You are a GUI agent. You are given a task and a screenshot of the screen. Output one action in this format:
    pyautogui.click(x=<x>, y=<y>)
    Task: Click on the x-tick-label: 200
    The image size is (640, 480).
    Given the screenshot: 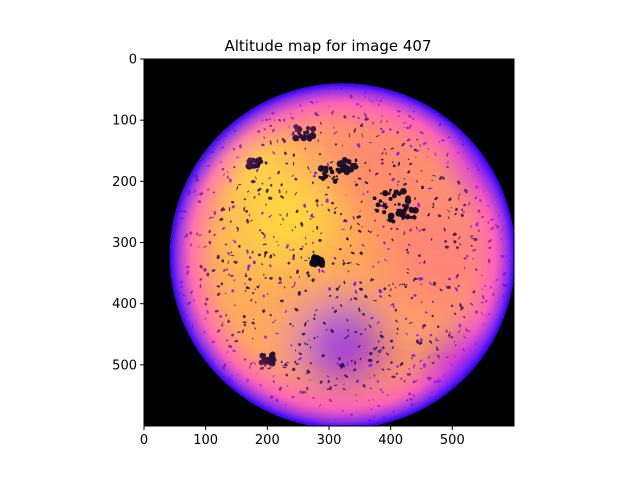 What is the action you would take?
    pyautogui.click(x=267, y=440)
    